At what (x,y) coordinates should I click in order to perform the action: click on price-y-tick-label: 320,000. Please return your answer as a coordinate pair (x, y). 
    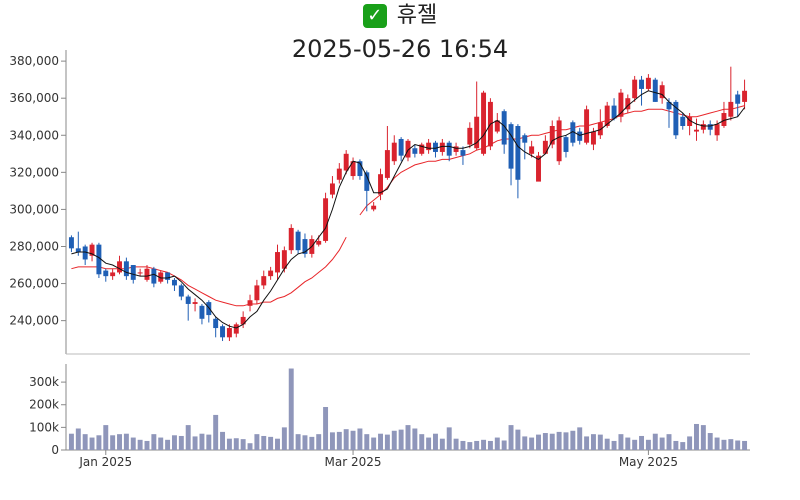
    Looking at the image, I should click on (34, 172).